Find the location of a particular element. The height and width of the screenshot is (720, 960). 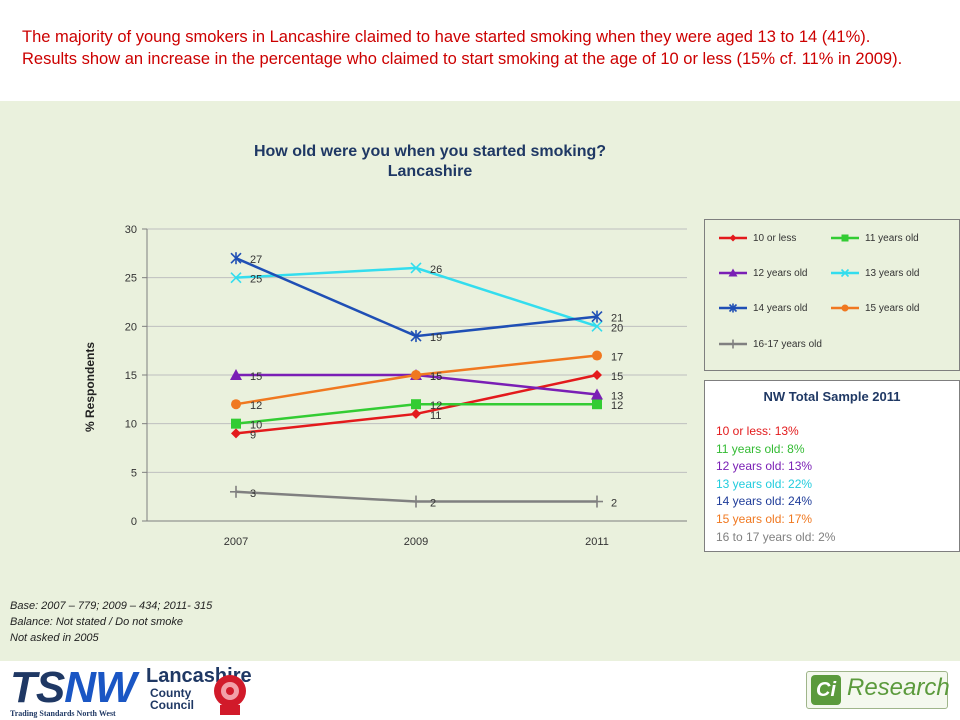

nw-sample-line: 15 years old: 17% is located at coordinates (764, 519).